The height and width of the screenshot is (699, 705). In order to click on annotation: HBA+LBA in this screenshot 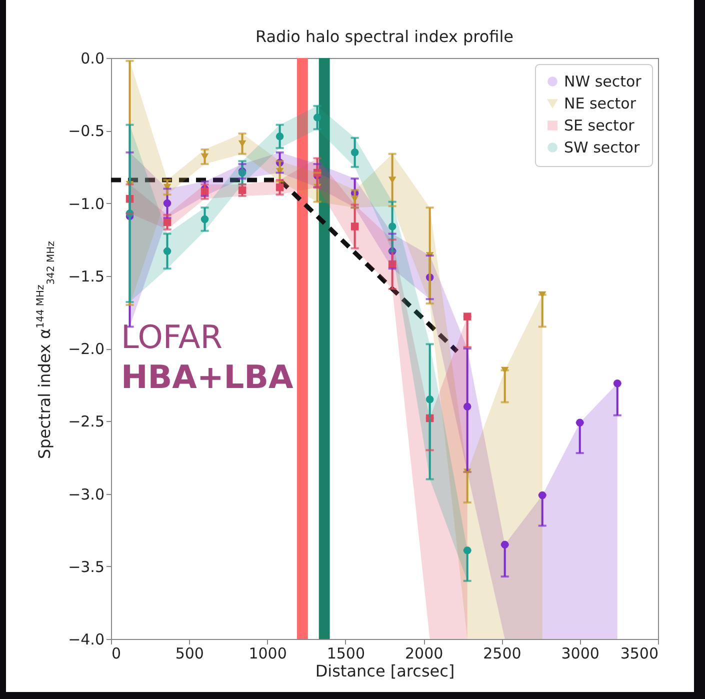, I will do `click(207, 377)`.